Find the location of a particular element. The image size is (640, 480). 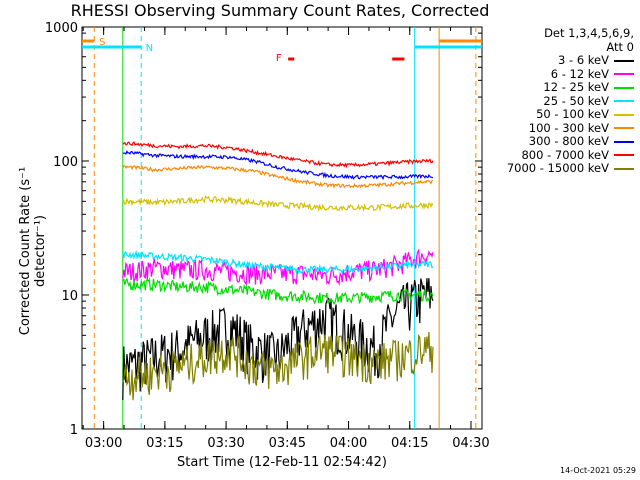

legend-item-label: 7000 - 15000 keV is located at coordinates (557, 168).